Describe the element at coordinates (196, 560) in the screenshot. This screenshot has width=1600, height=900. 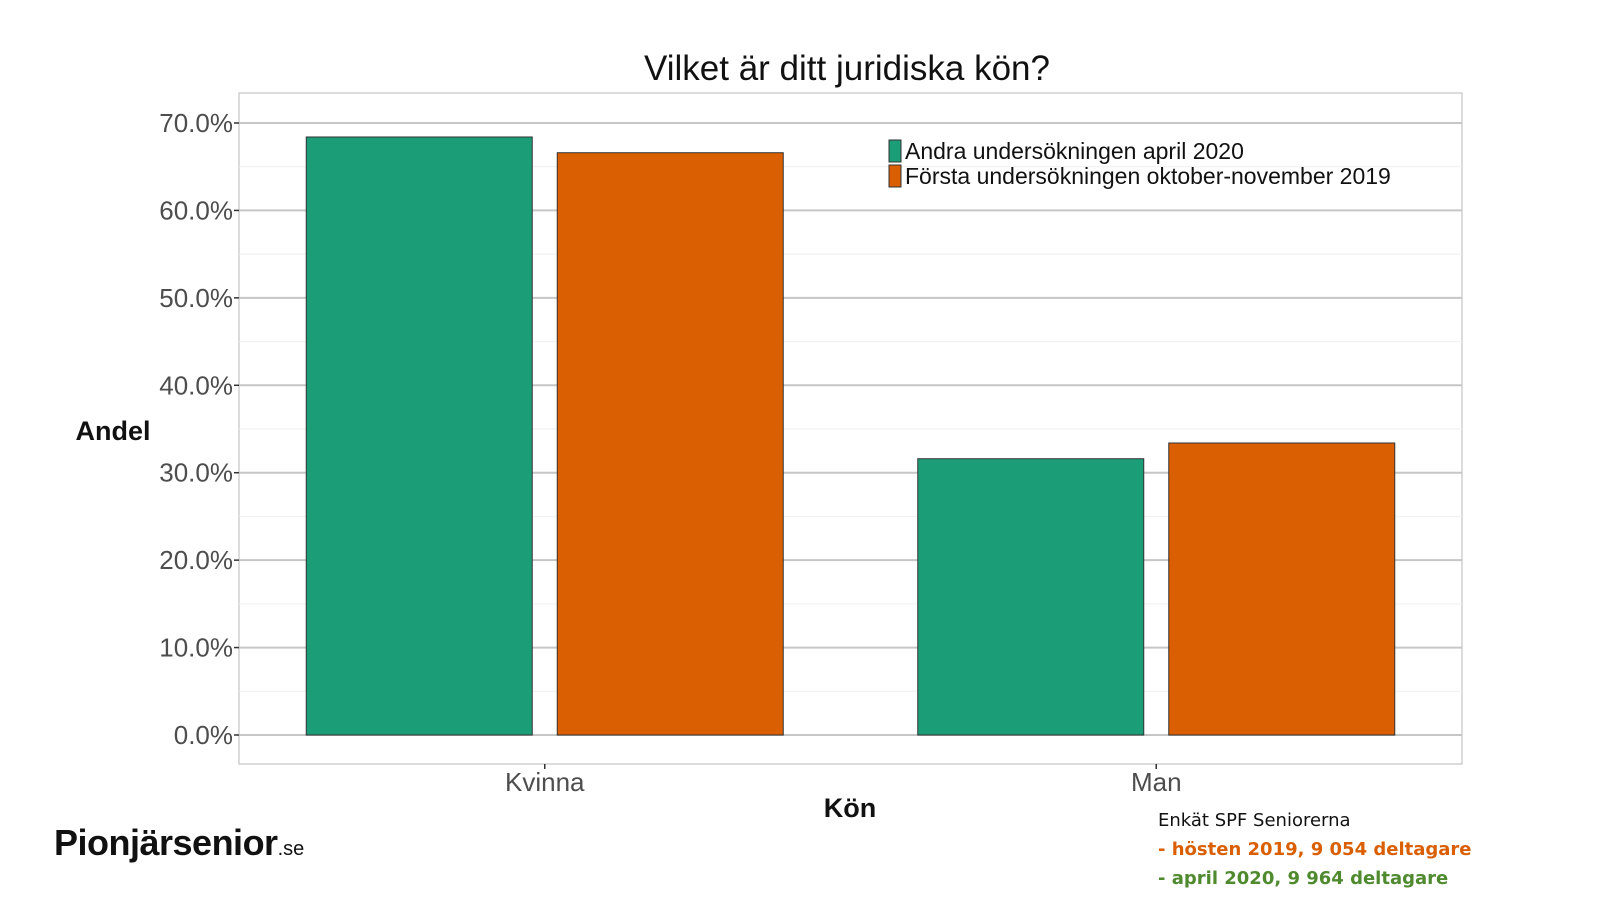
I see `y-tick-label: 20.0%` at that location.